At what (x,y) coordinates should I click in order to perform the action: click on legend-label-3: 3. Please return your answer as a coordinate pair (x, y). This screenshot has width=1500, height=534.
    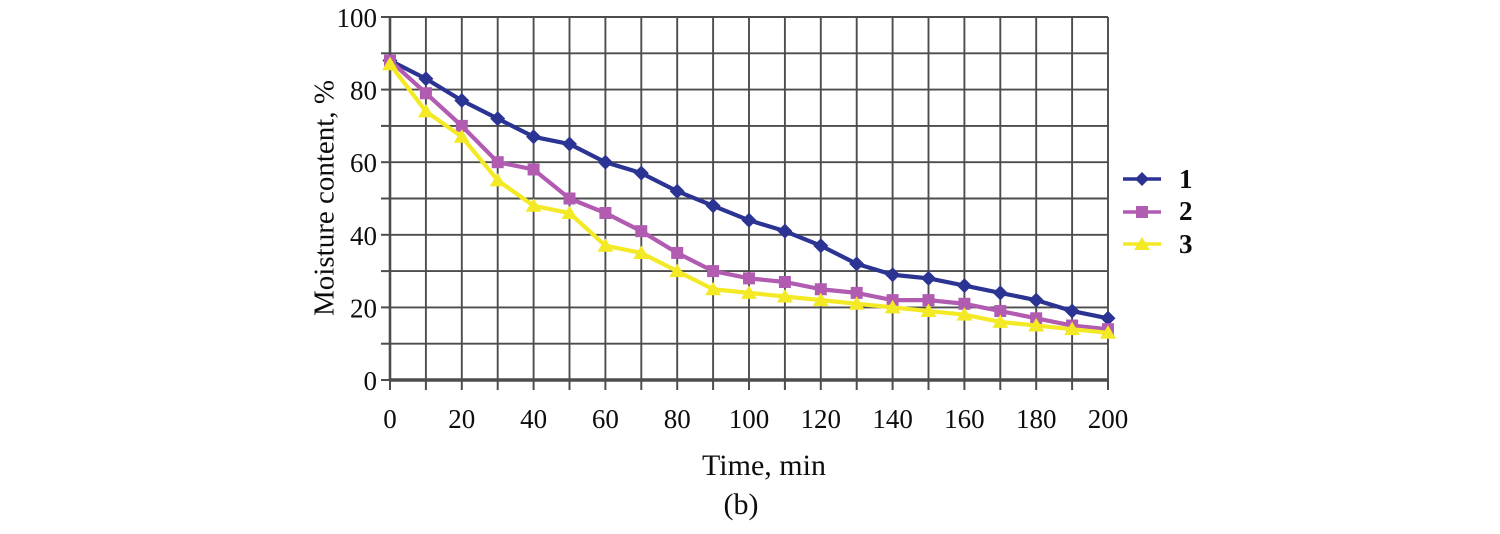
    Looking at the image, I should click on (1186, 243).